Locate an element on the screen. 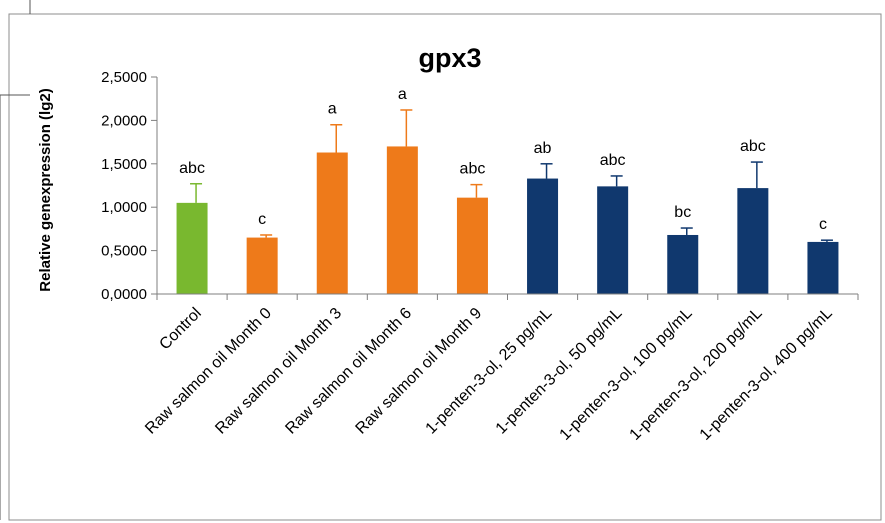 This screenshot has height=523, width=885. chart-title: gpx3 is located at coordinates (449, 58).